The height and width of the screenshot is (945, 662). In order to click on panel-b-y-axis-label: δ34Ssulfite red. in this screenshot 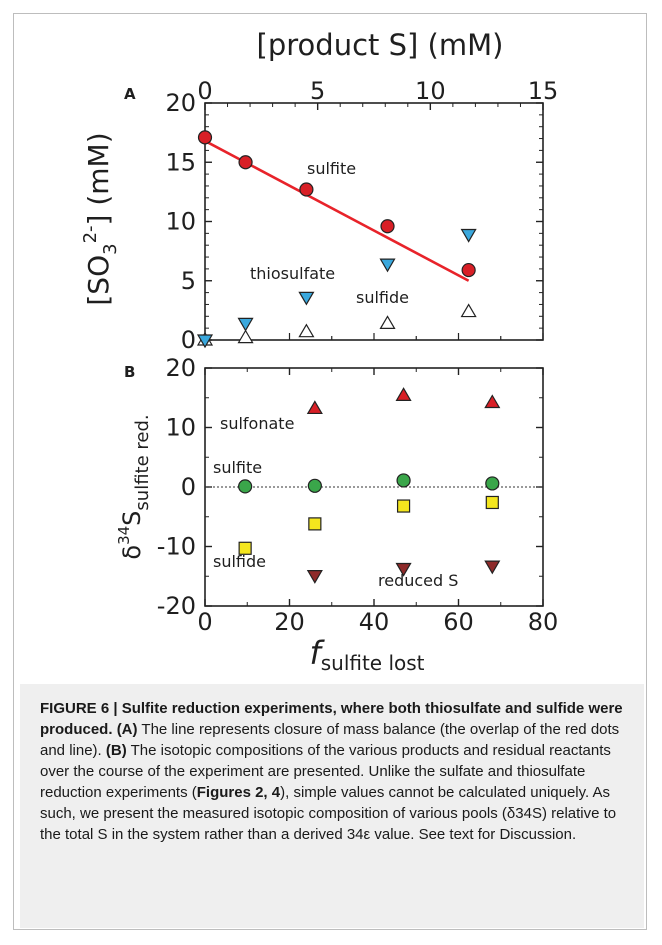, I will do `click(134, 486)`.